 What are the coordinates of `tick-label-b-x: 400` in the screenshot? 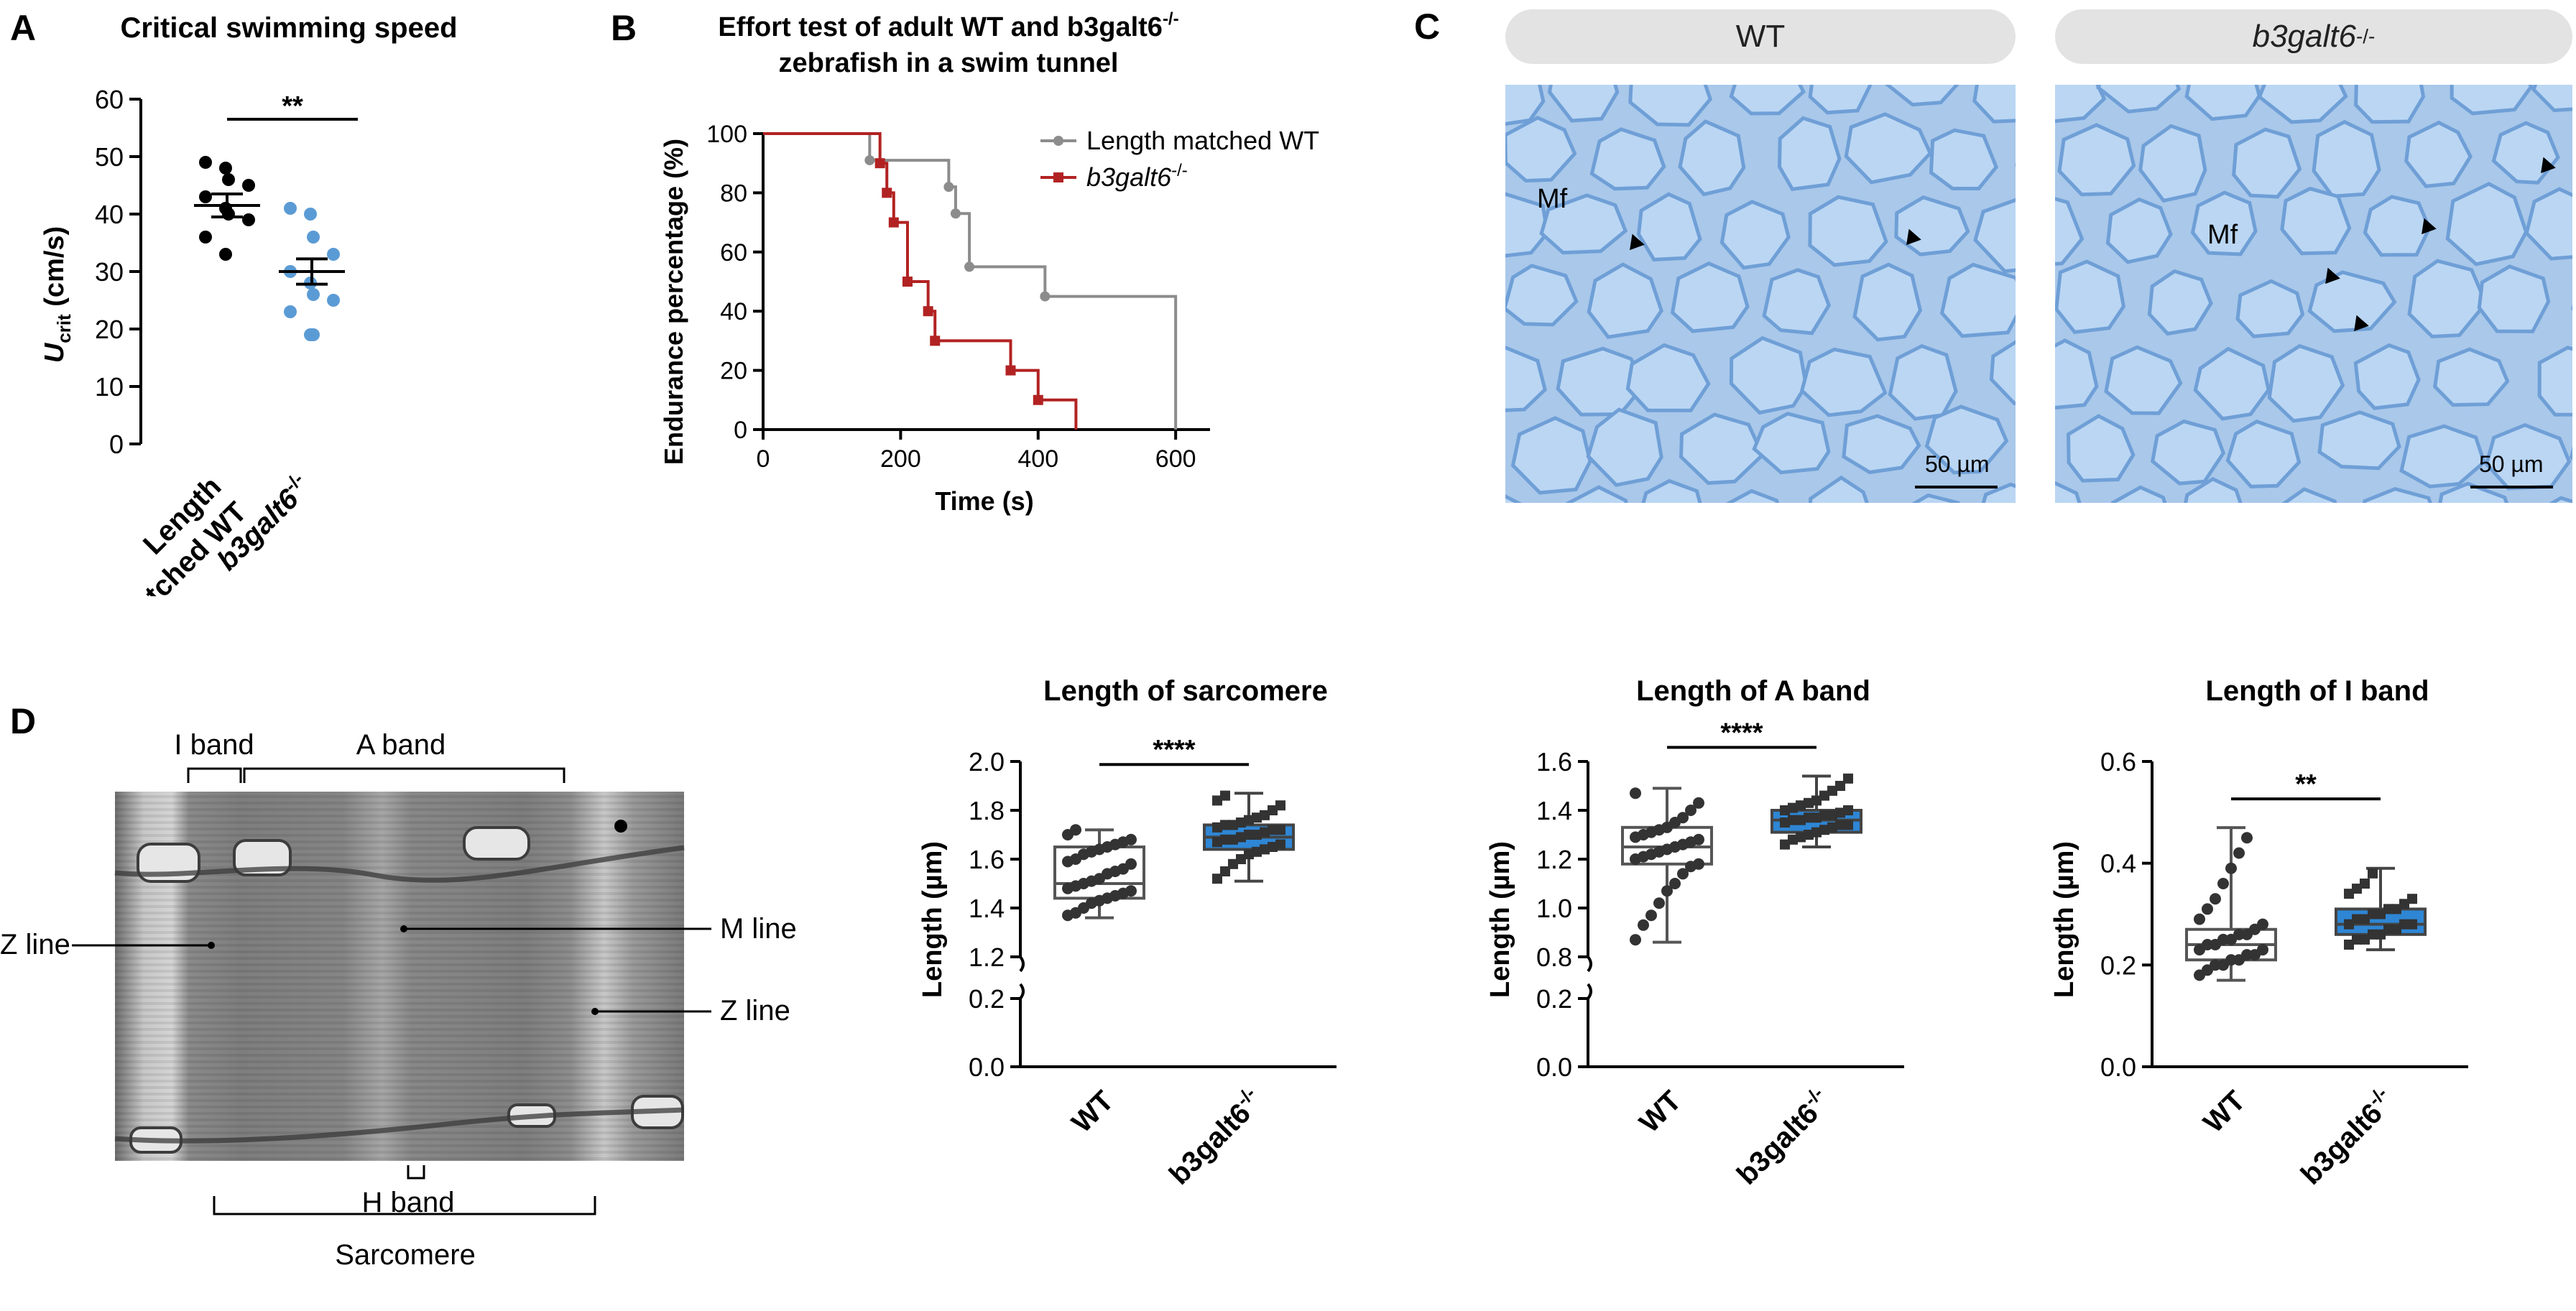 It's located at (1037, 459).